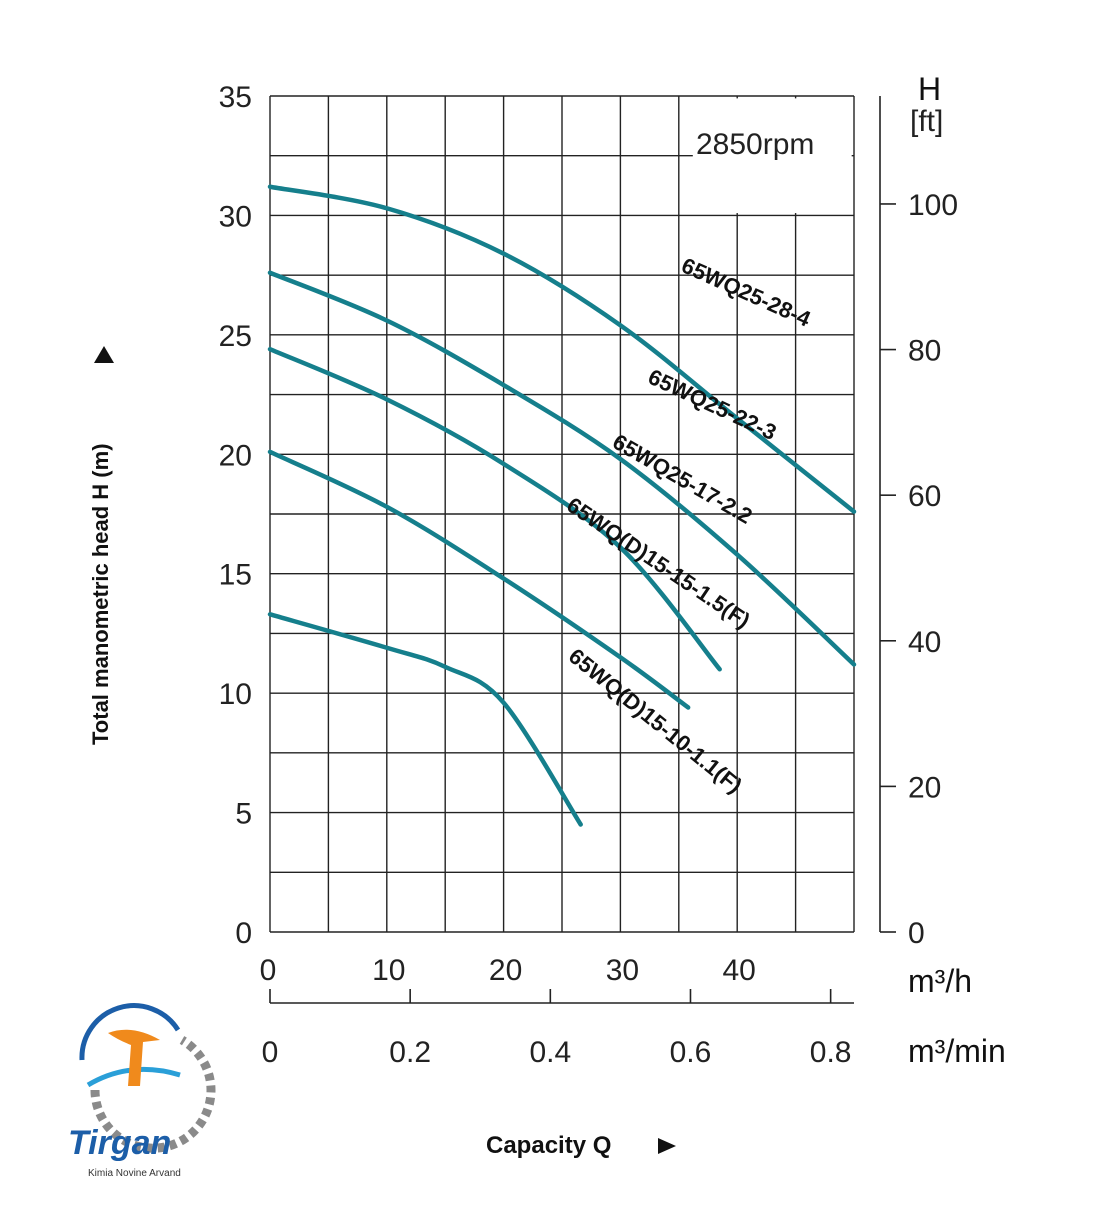 Image resolution: width=1118 pixels, height=1212 pixels. I want to click on tirgan-logo: Tirgan Kimia Novine Arvand, so click(142, 1091).